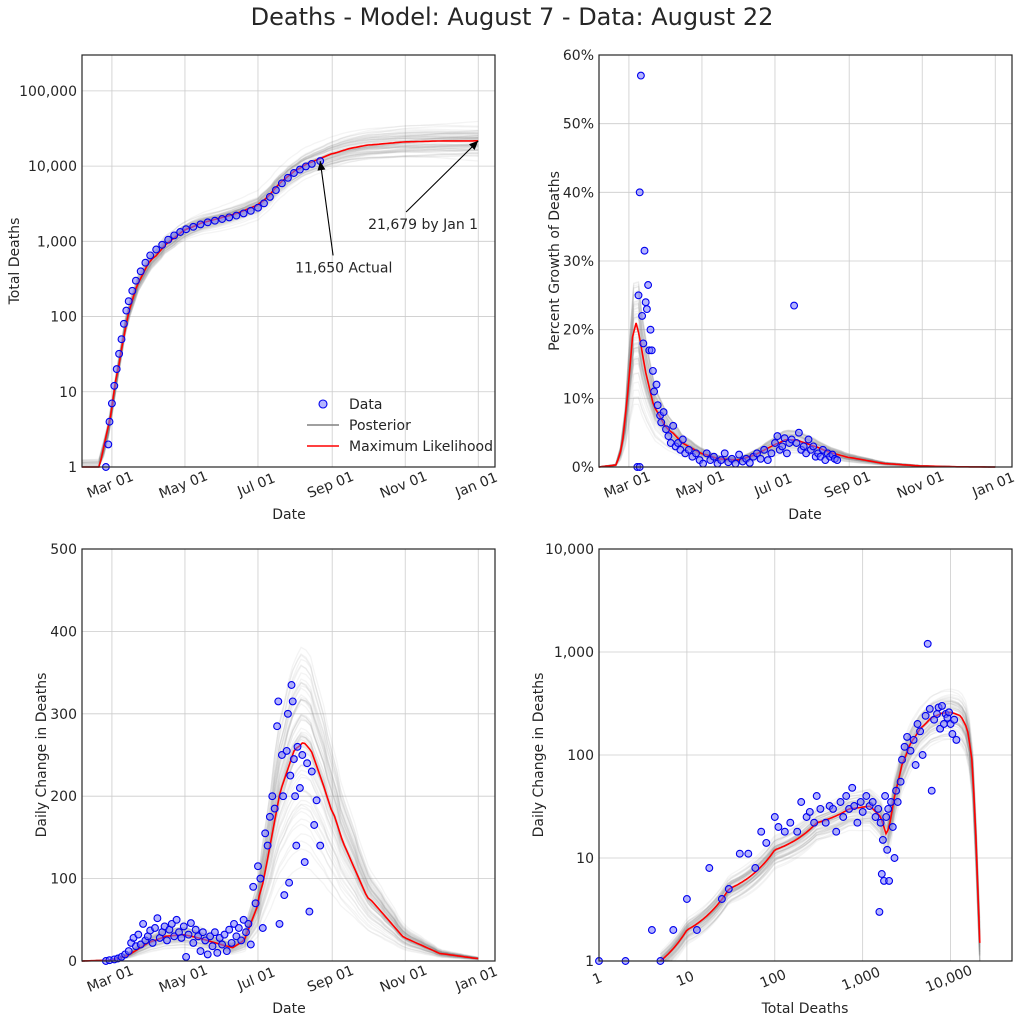  What do you see at coordinates (583, 468) in the screenshot?
I see `growth-ytick-0: 0%` at bounding box center [583, 468].